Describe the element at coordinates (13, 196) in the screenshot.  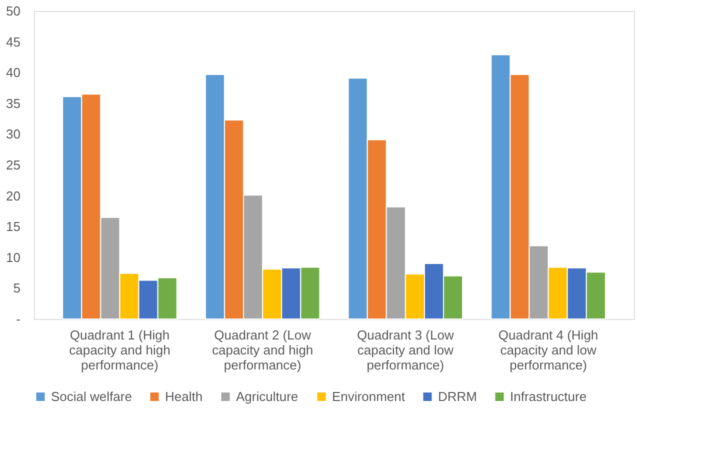
I see `y-tick-label: 20` at that location.